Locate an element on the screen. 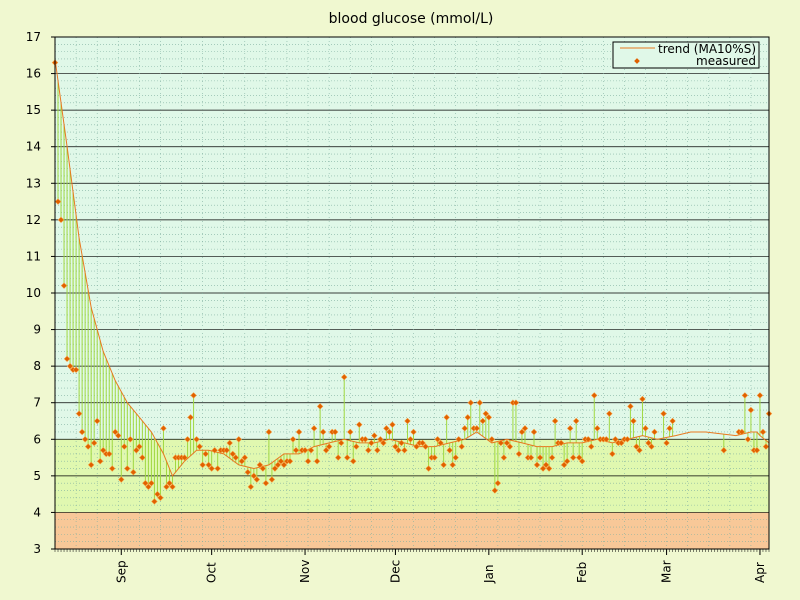 The height and width of the screenshot is (600, 800). y-tick-label: 11 is located at coordinates (33, 256).